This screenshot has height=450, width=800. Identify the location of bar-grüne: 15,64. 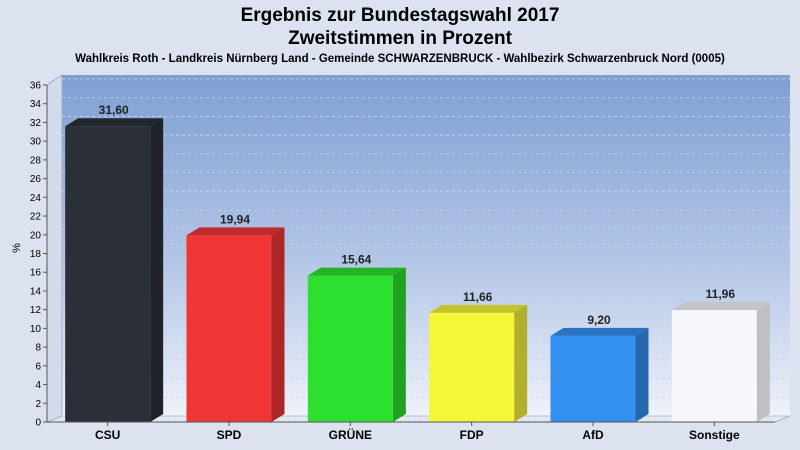
(356, 337).